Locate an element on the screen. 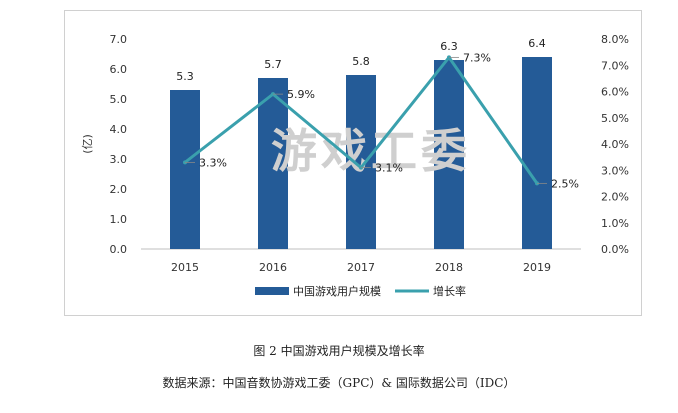 The height and width of the screenshot is (413, 678). watermark-text: 游戏工委 is located at coordinates (371, 151).